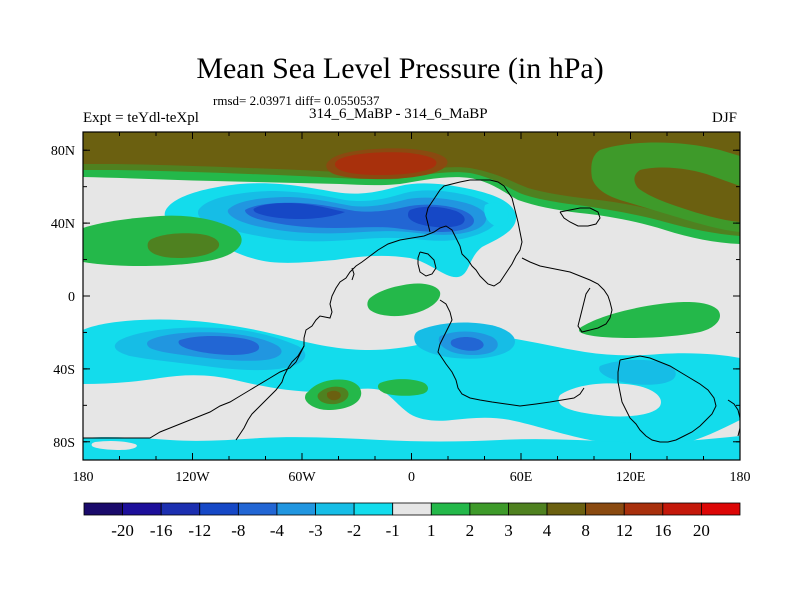  I want to click on colorbar-label: -16, so click(161, 530).